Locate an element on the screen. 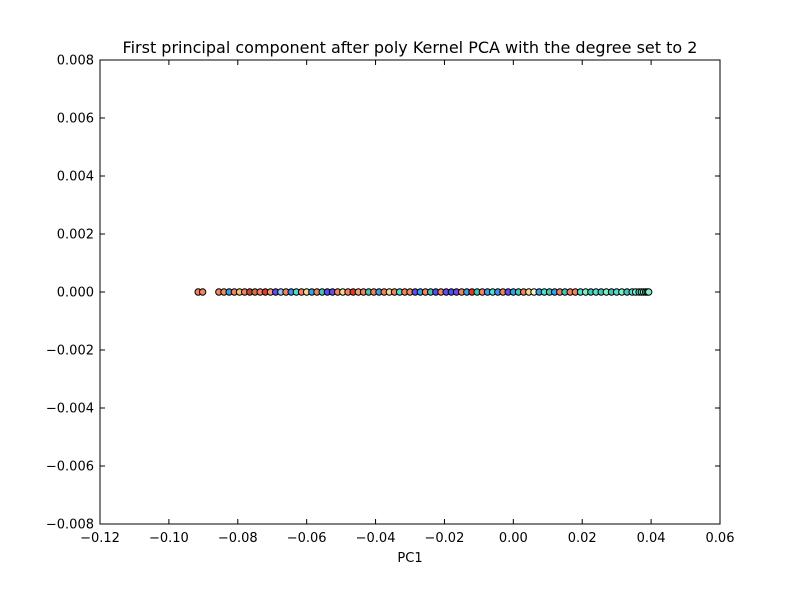 Image resolution: width=800 pixels, height=600 pixels. y-tick-label: −0.004 is located at coordinates (70, 409).